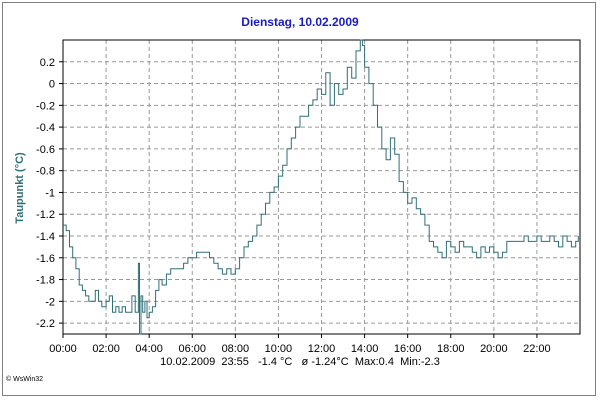  What do you see at coordinates (25, 379) in the screenshot?
I see `credit-text: © WsWin32` at bounding box center [25, 379].